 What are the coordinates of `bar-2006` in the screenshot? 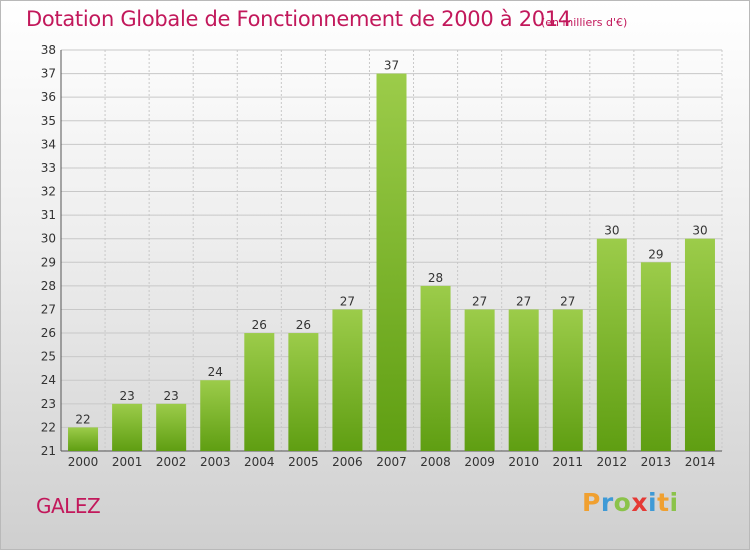 It's located at (347, 380).